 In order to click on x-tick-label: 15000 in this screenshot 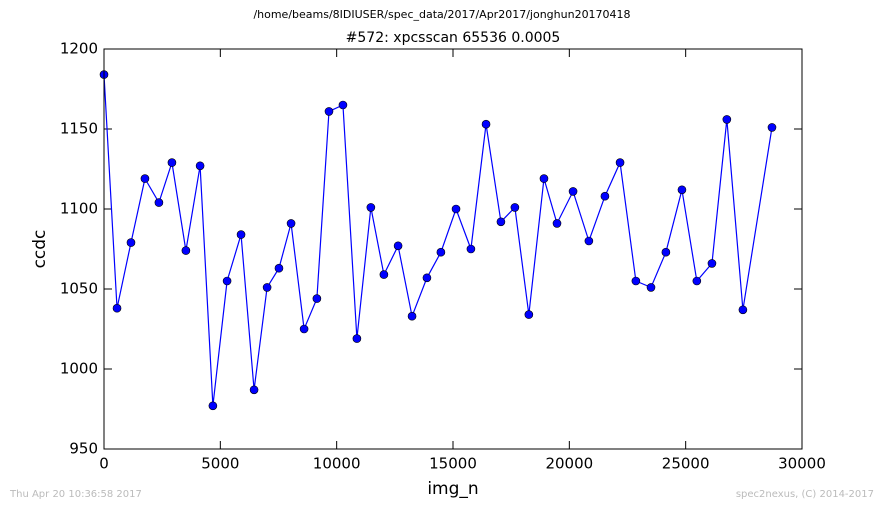, I will do `click(453, 464)`.